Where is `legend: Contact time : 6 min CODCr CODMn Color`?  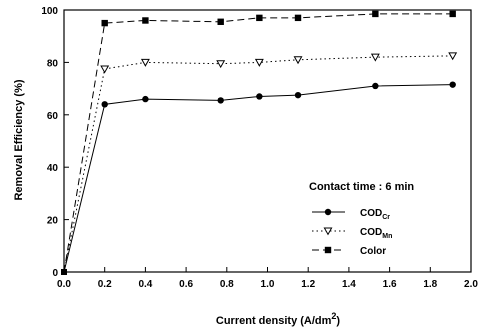
legend: Contact time : 6 min CODCr CODMn Color is located at coordinates (361, 219).